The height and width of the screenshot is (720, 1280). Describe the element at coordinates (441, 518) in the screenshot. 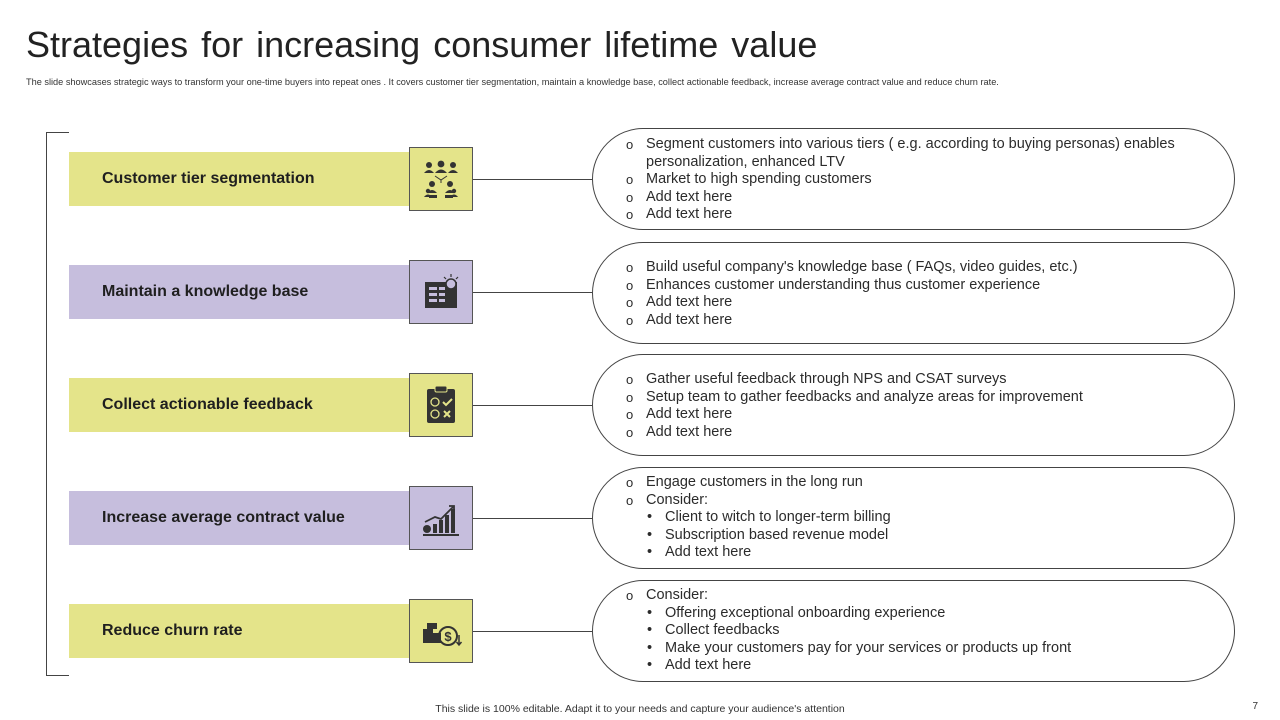

I see `growth-chart-icon` at that location.